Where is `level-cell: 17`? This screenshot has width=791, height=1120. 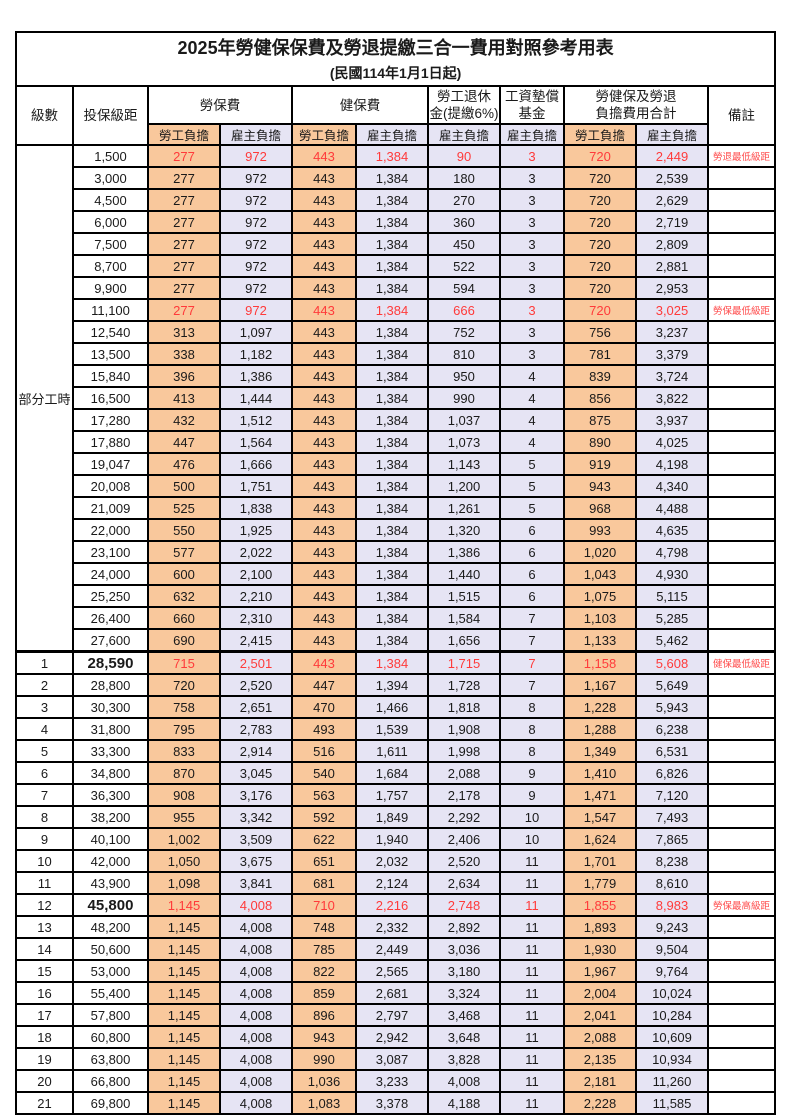 level-cell: 17 is located at coordinates (44, 1015).